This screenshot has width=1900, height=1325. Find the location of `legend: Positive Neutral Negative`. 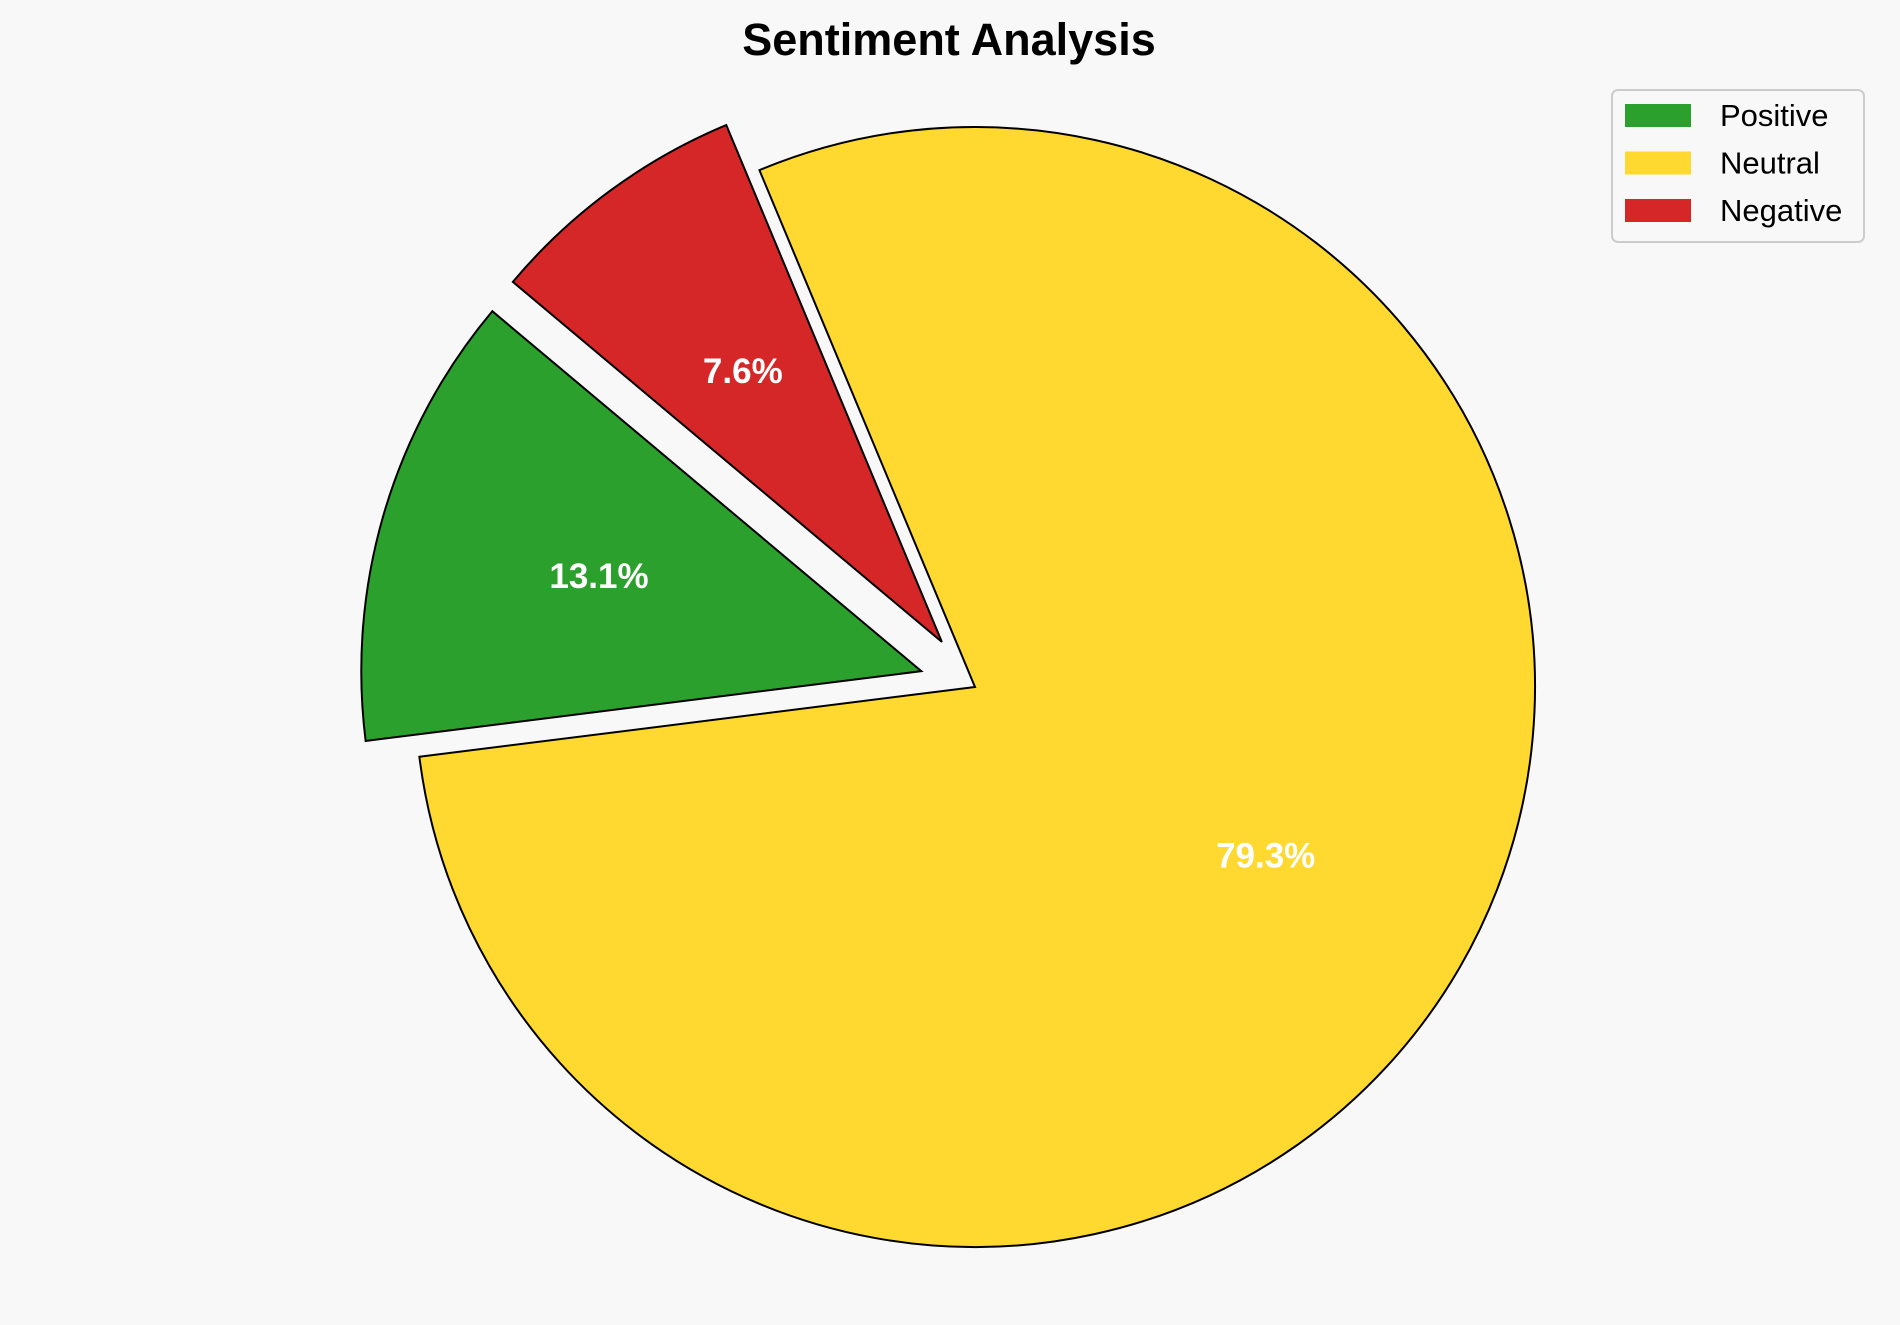

legend: Positive Neutral Negative is located at coordinates (1738, 166).